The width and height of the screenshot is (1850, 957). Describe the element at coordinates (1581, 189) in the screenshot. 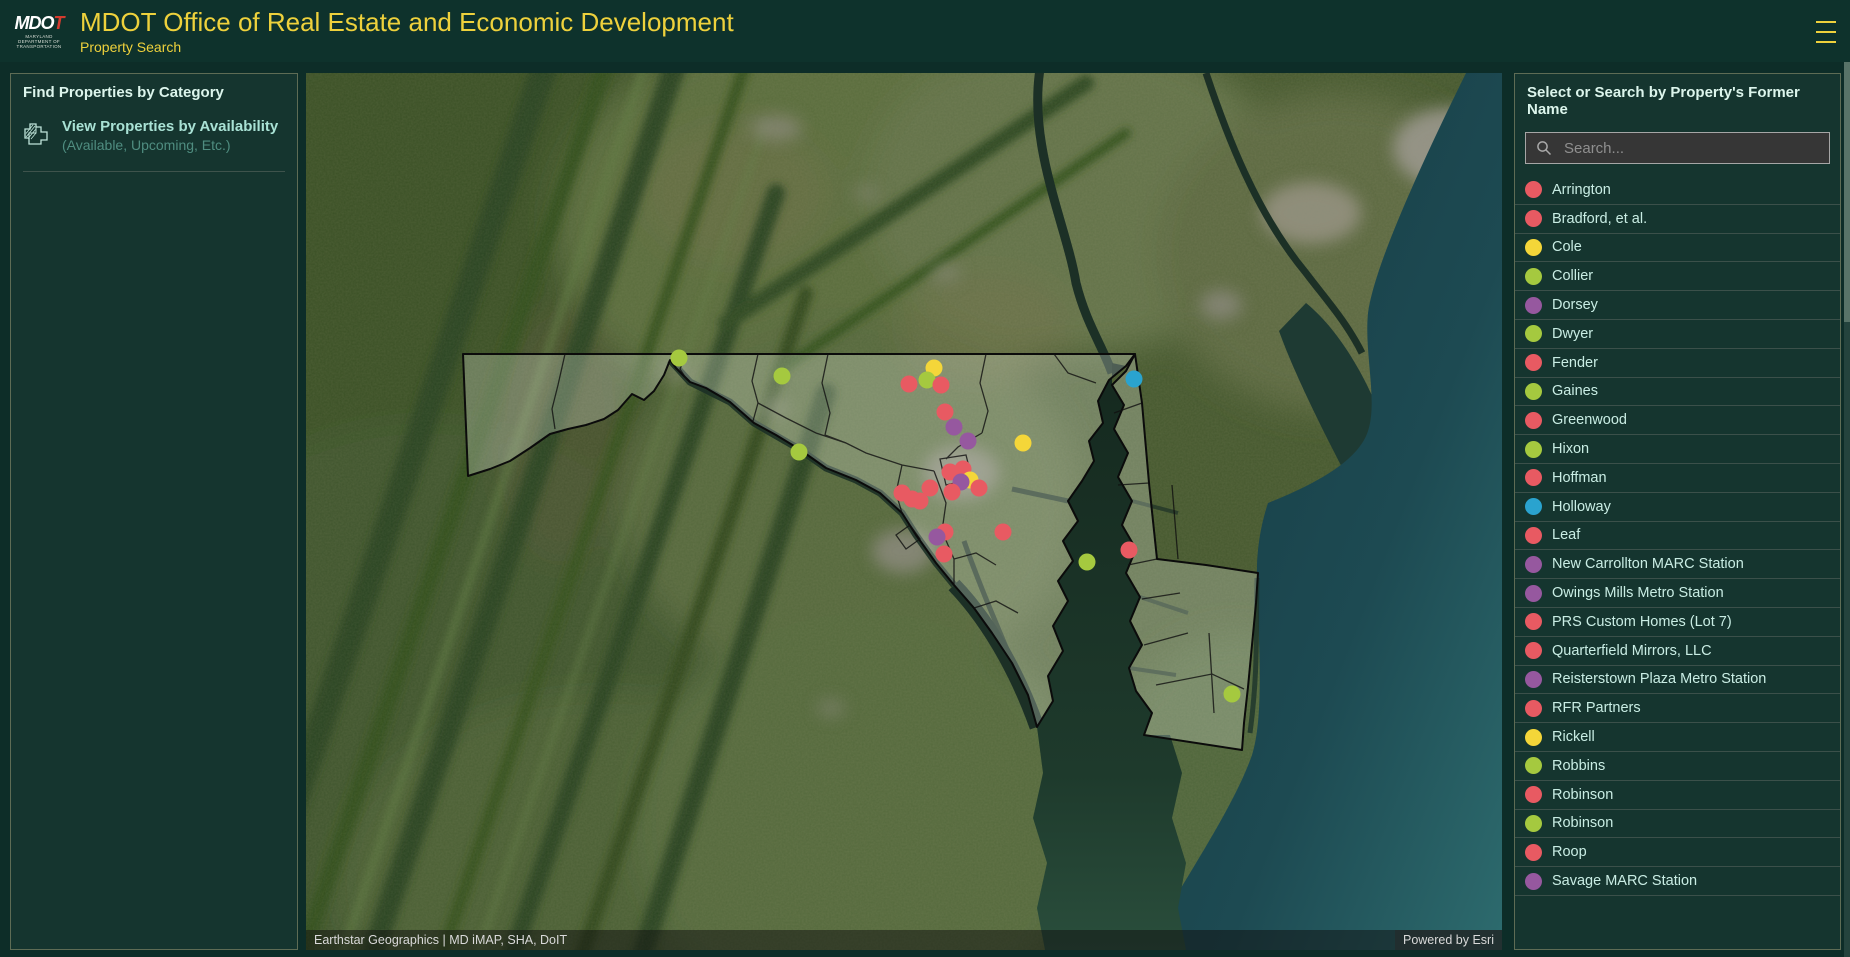

I see `property-name-label: Arrington` at that location.